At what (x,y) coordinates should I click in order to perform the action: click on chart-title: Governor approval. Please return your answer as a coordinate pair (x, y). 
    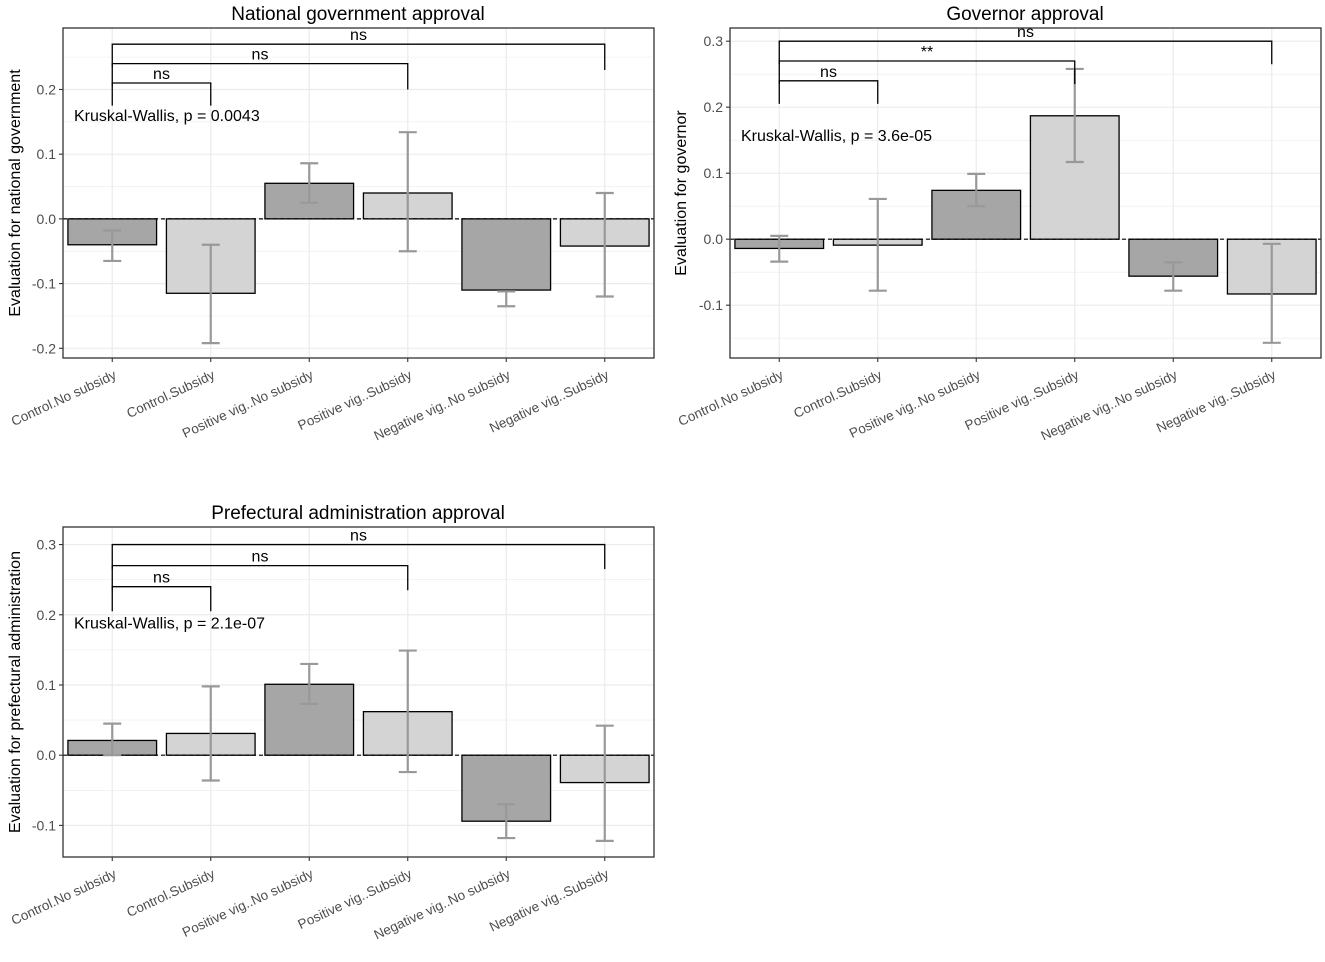
    Looking at the image, I should click on (1024, 14).